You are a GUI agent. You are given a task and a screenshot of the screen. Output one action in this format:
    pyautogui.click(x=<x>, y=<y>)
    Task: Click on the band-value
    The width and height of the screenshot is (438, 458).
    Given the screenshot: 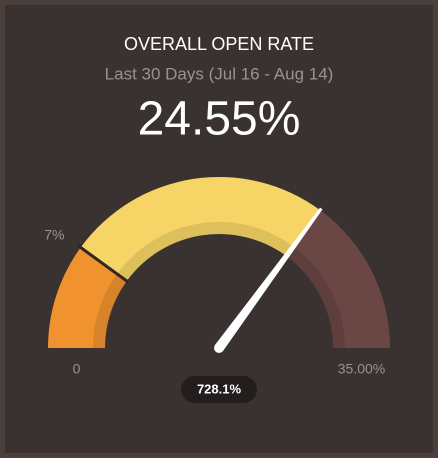 What is the action you would take?
    pyautogui.click(x=200, y=228)
    